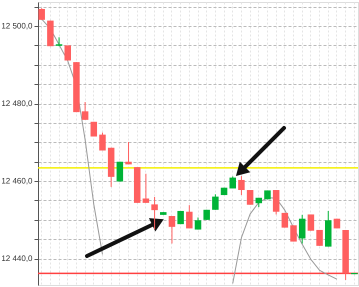 Image resolution: width=359 pixels, height=287 pixels. I want to click on y-tick-label: 12 460,0, so click(17, 181).